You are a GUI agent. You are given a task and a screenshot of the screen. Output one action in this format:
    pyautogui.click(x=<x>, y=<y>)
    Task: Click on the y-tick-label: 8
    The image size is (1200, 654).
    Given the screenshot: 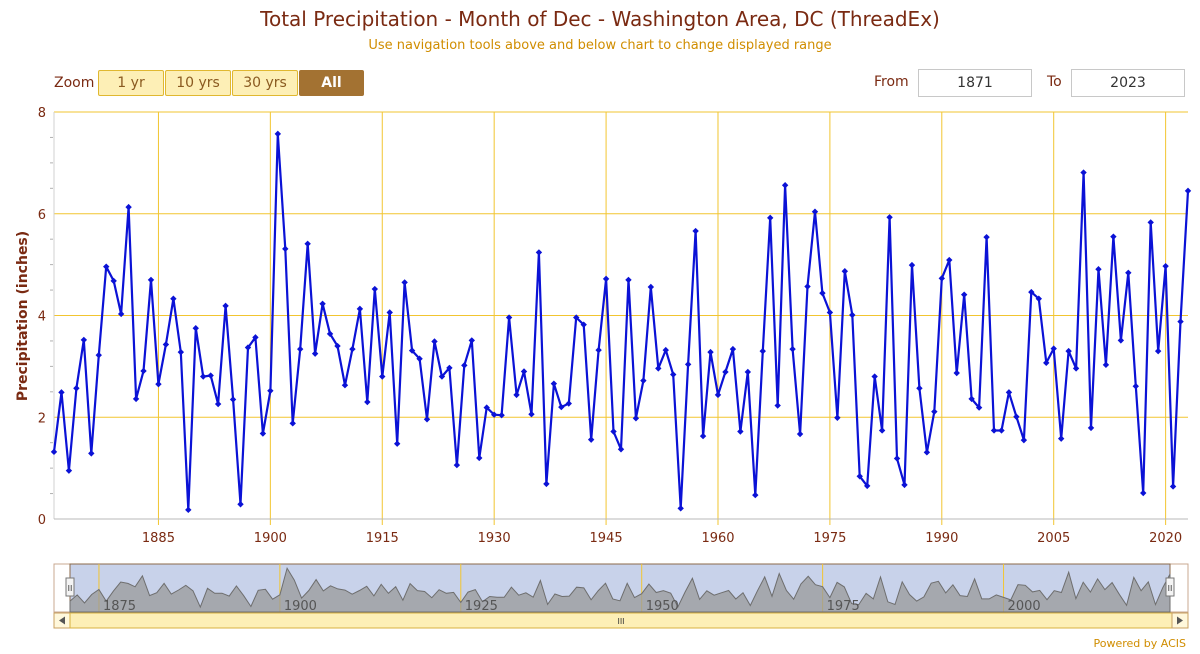 What is the action you would take?
    pyautogui.click(x=42, y=113)
    